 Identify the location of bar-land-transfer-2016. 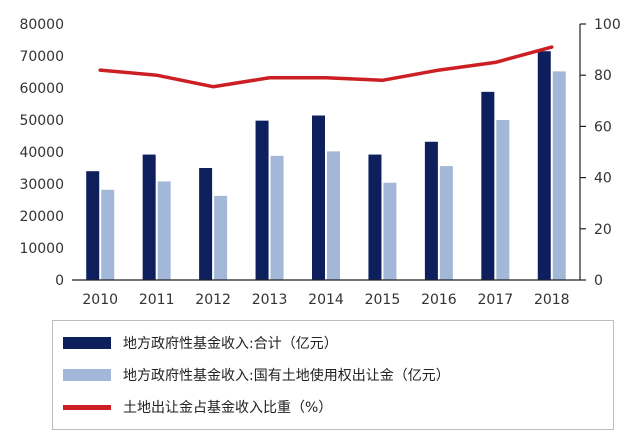
(446, 223).